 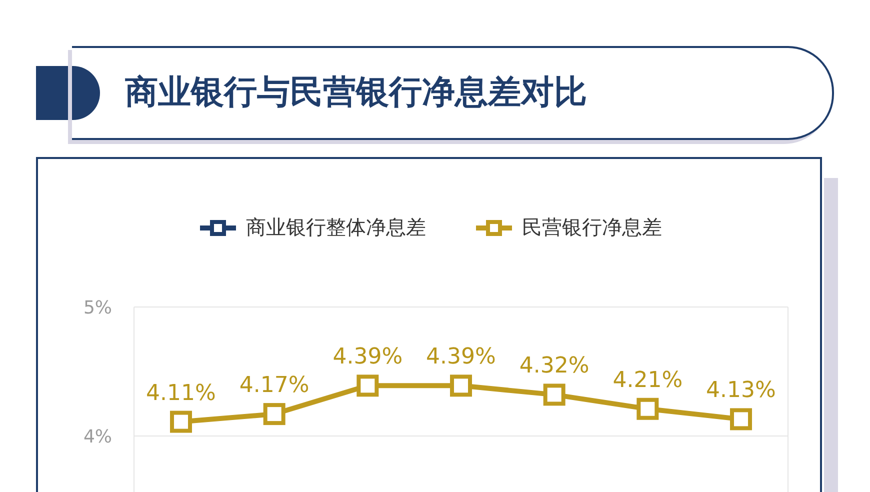 I want to click on data-label: 4.13%, so click(x=741, y=391).